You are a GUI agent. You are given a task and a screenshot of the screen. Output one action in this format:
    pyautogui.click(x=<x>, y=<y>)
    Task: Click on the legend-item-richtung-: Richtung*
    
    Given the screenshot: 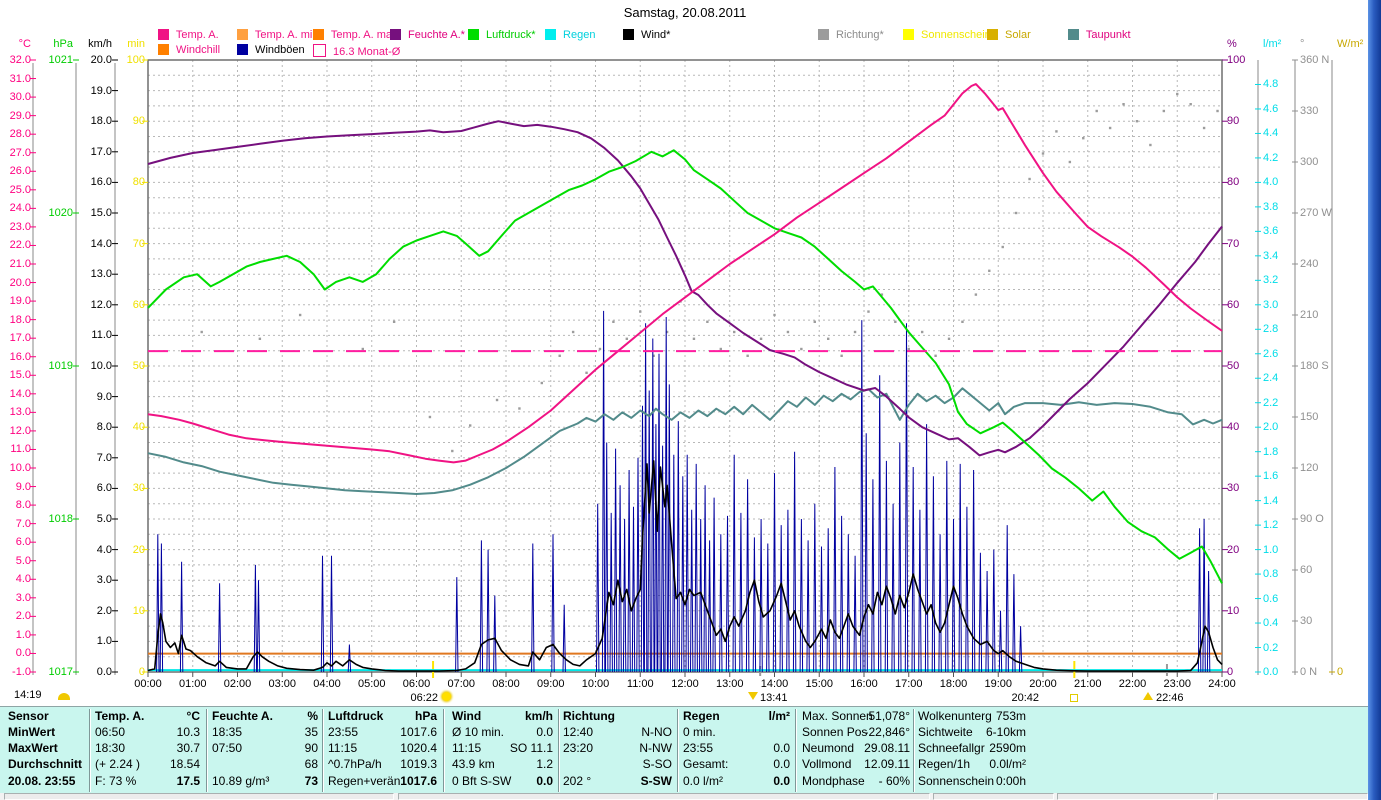 What is the action you would take?
    pyautogui.click(x=851, y=35)
    